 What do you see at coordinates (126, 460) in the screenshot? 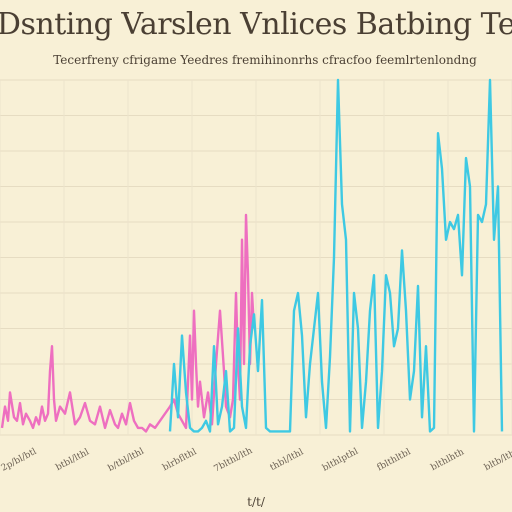
I see `x-tick-label: b/tbl/lthl` at bounding box center [126, 460].